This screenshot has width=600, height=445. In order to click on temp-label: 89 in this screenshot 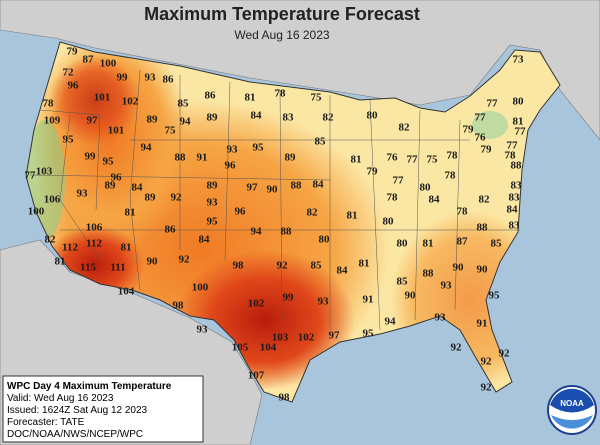, I will do `click(213, 186)`.